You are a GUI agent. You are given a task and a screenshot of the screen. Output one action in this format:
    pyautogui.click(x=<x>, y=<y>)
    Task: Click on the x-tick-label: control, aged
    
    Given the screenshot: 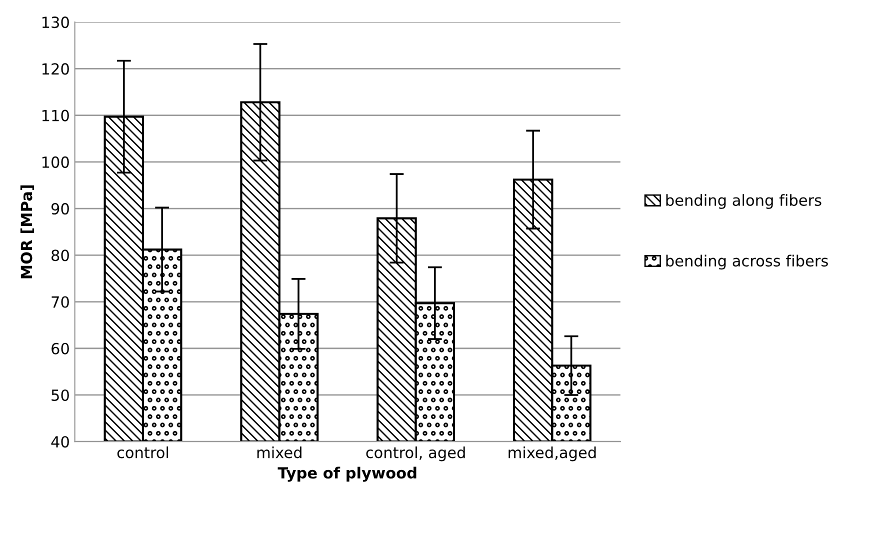 What is the action you would take?
    pyautogui.click(x=415, y=454)
    